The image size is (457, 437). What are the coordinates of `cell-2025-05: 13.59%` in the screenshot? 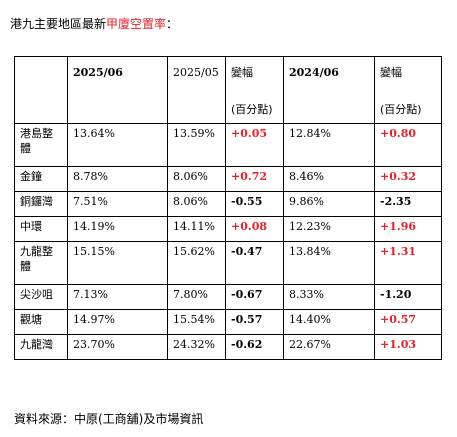 It's located at (196, 145).